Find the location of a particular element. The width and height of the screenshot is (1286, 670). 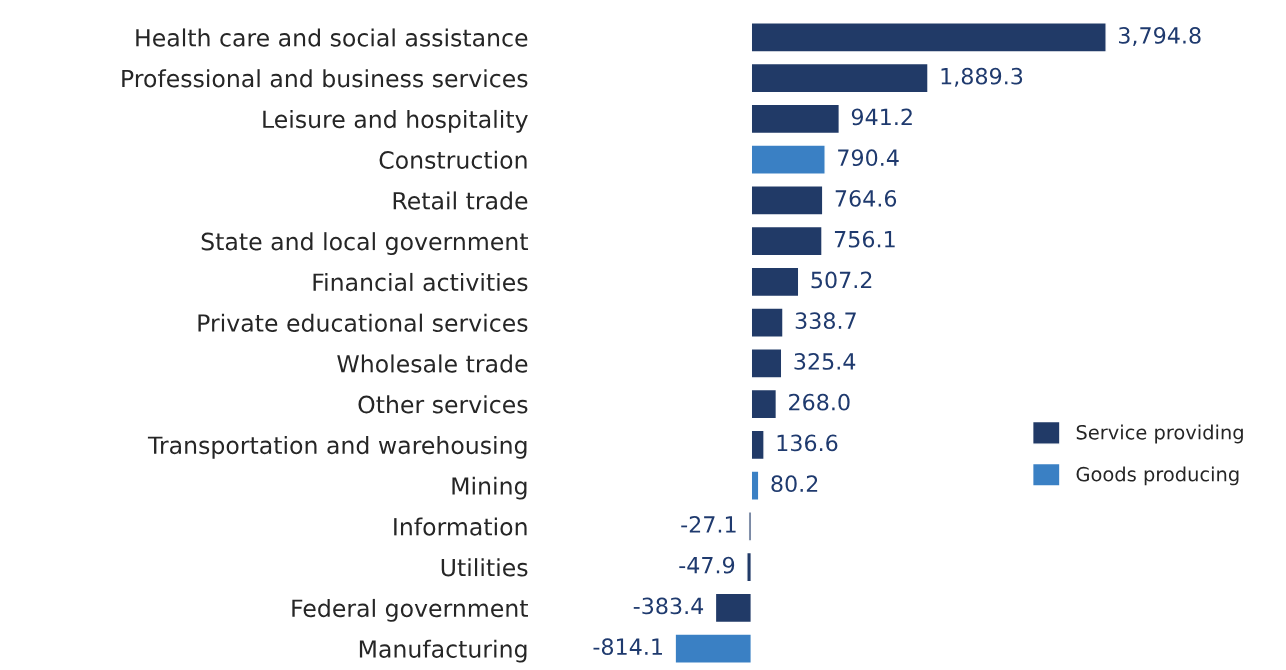

data-label: 507.2 is located at coordinates (841, 280).